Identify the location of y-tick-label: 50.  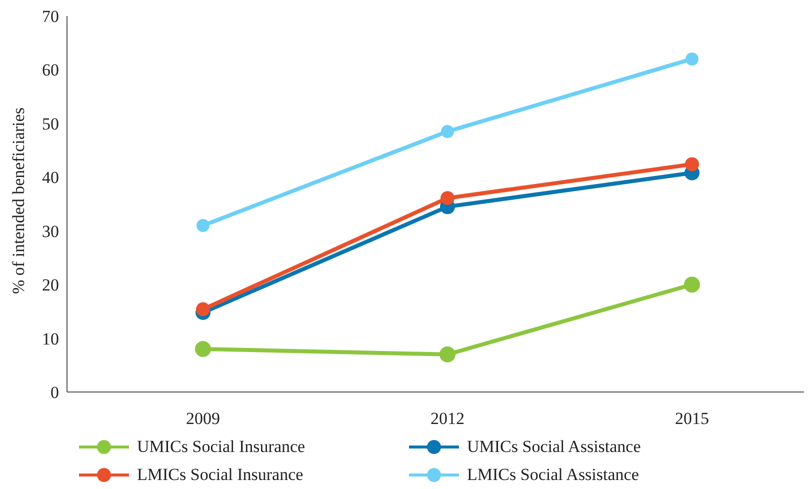
(50, 124).